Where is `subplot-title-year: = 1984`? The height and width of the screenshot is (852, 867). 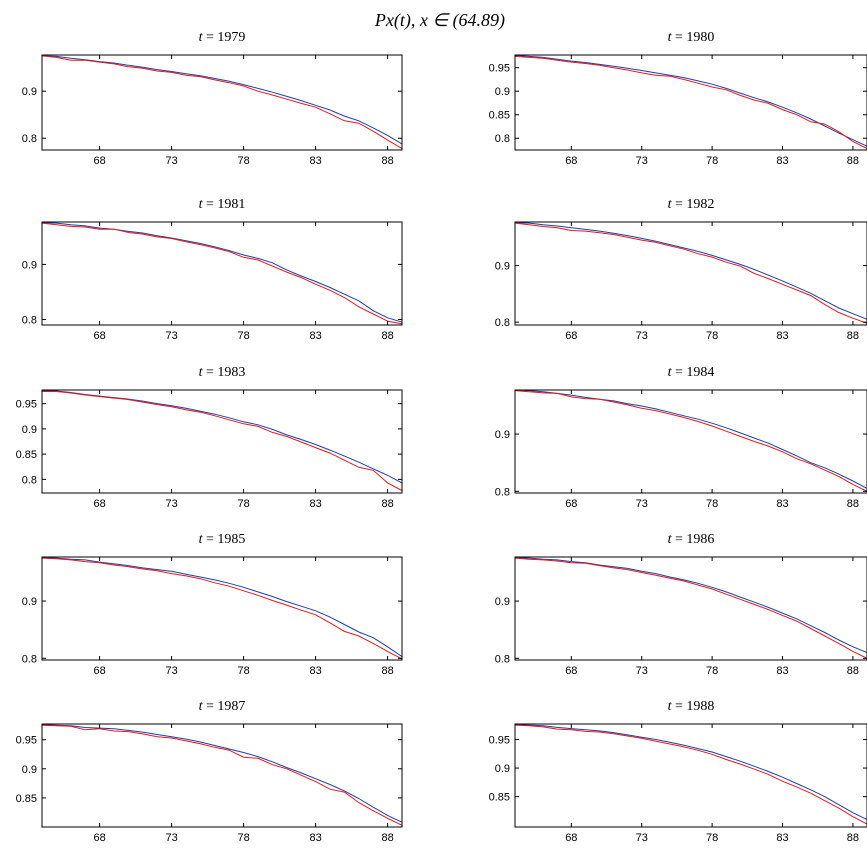 subplot-title-year: = 1984 is located at coordinates (692, 372).